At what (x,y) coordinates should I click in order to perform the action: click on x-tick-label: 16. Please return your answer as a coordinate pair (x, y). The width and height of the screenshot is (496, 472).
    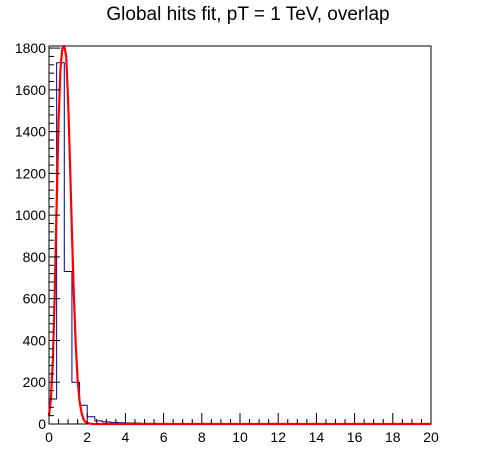
    Looking at the image, I should click on (355, 437).